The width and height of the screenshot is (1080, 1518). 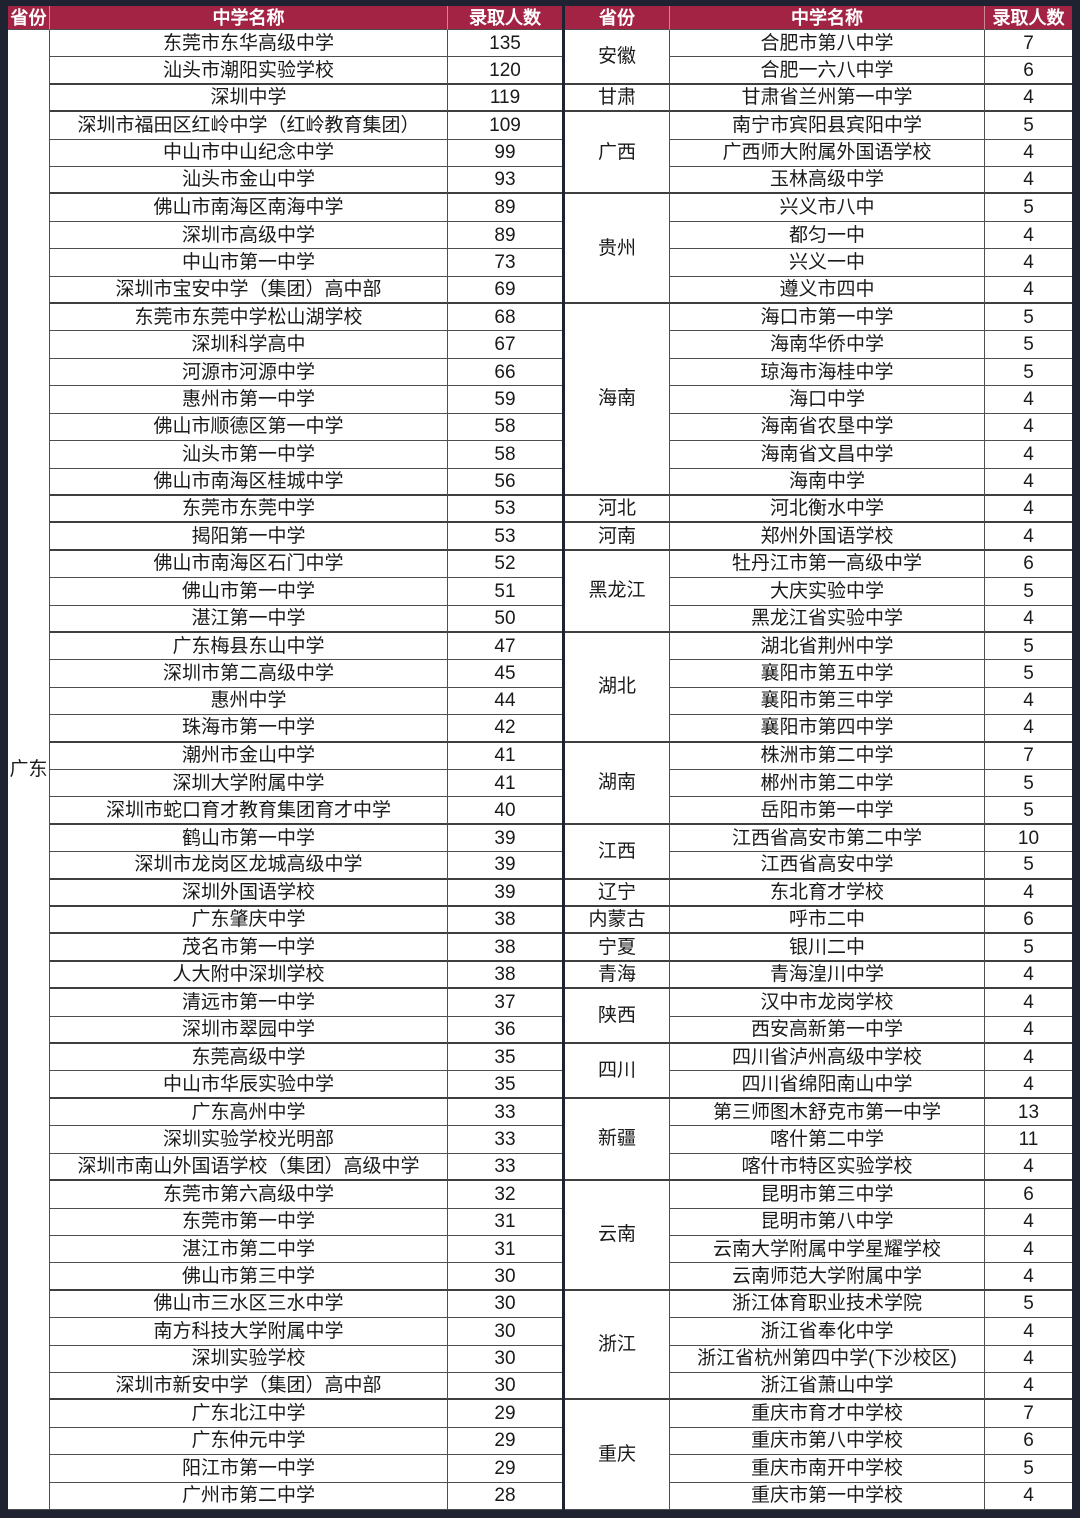 I want to click on school-cell: 汕头市第一中学, so click(x=249, y=455).